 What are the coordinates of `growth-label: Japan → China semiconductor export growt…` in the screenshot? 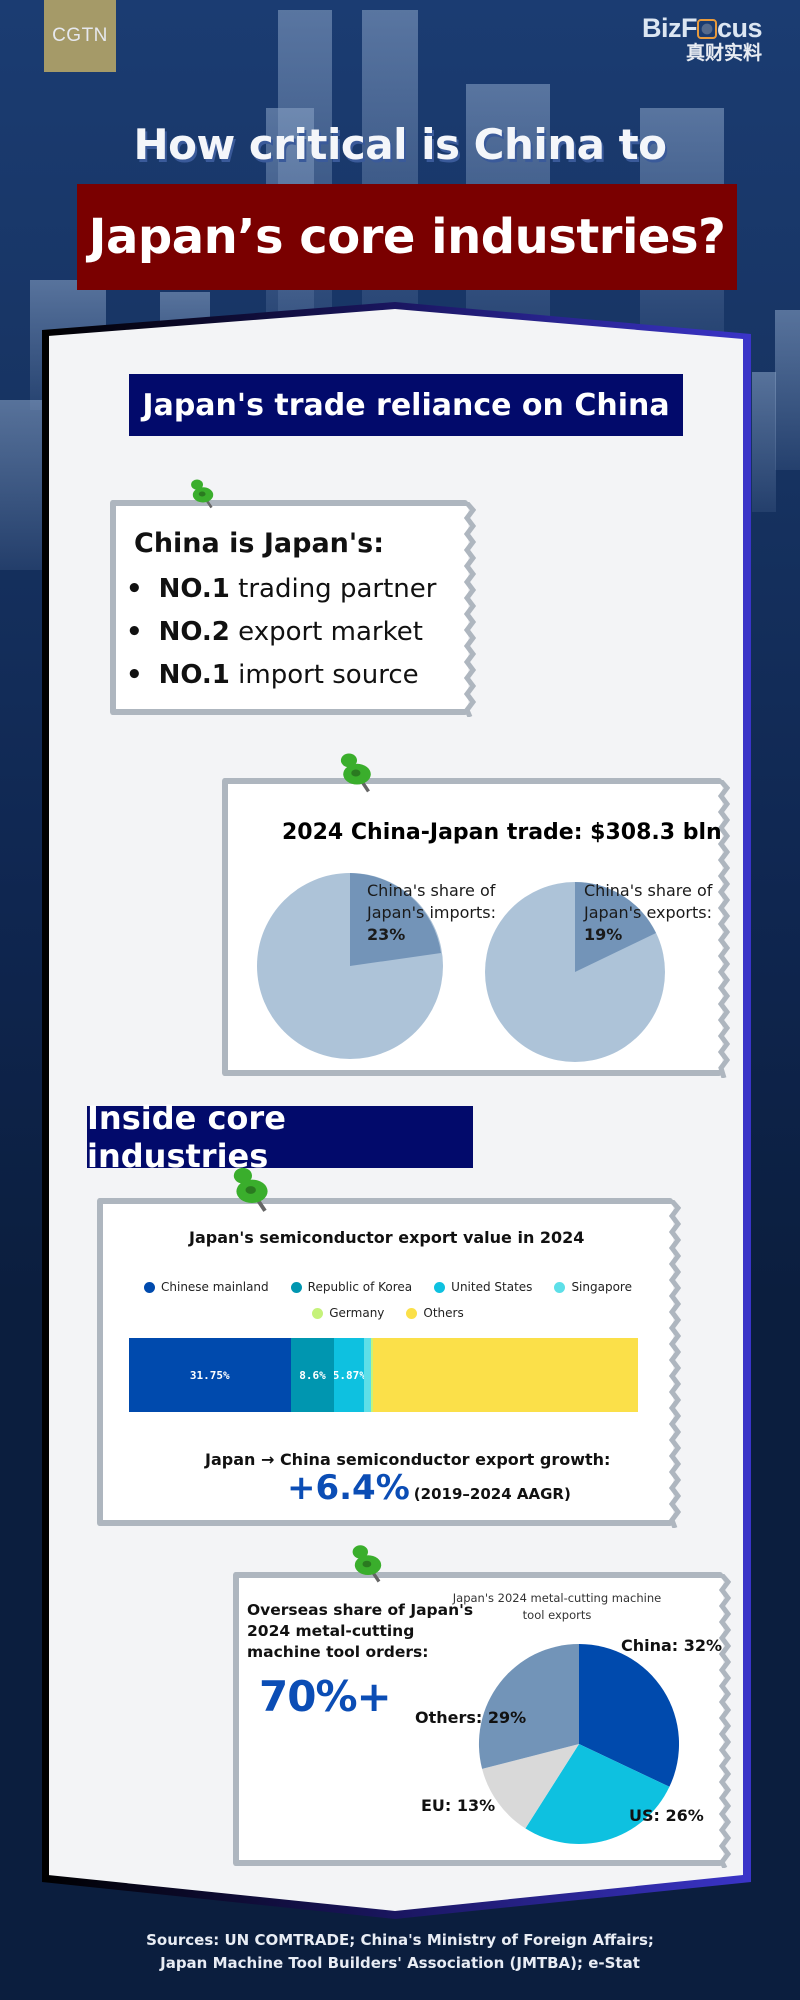 It's located at (408, 1459).